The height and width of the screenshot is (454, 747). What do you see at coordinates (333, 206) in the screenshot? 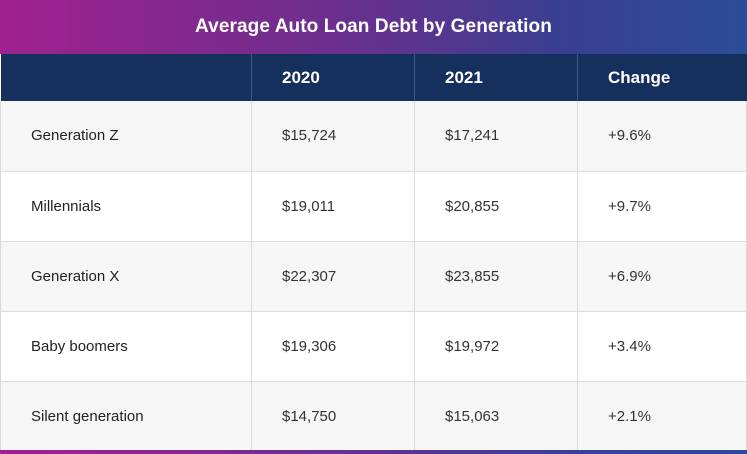
I see `value-2020: $19,011` at bounding box center [333, 206].